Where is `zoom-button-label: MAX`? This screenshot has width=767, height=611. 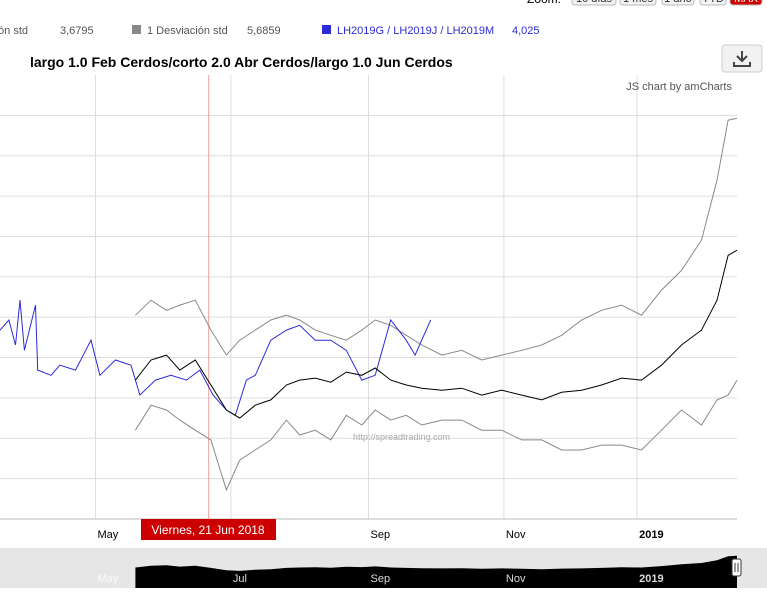 zoom-button-label: MAX is located at coordinates (746, 2).